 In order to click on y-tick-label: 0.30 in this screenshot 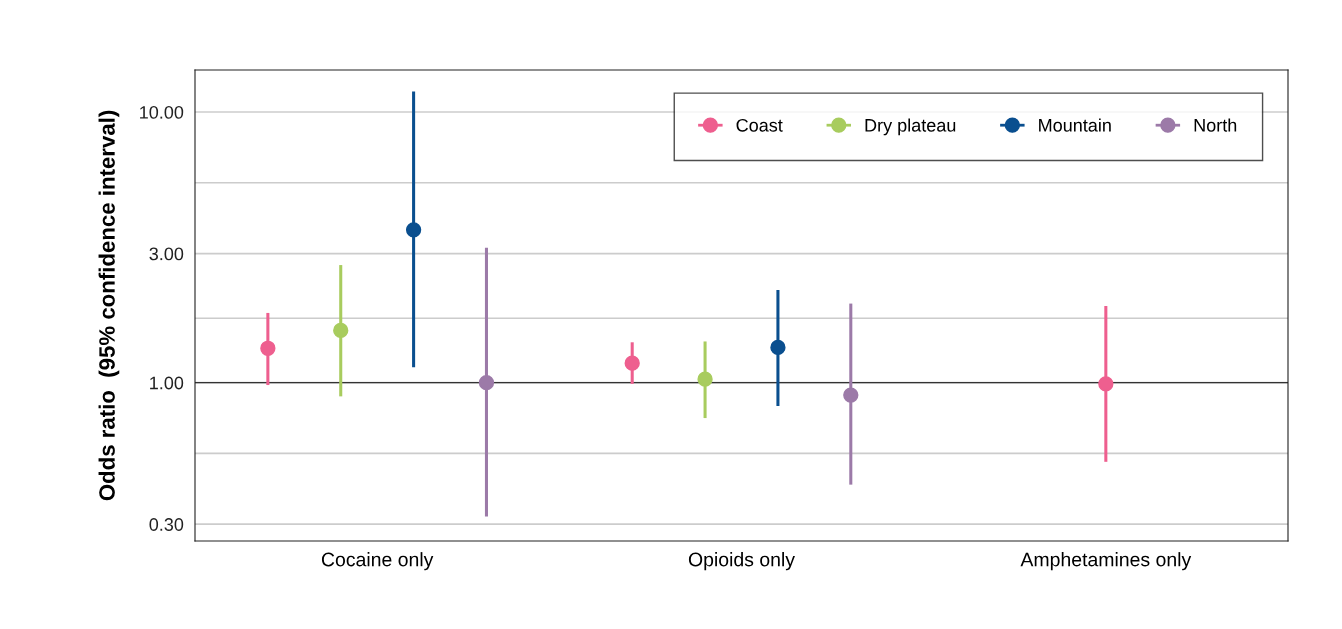, I will do `click(166, 524)`.